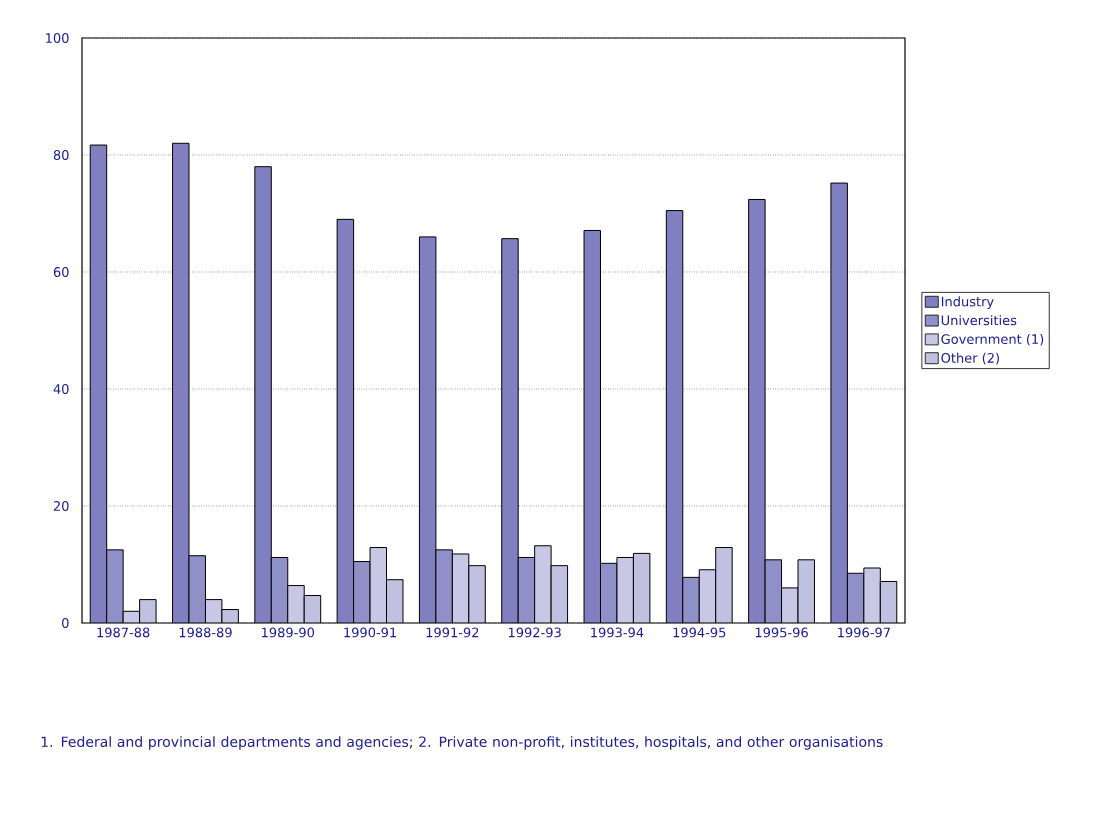  Describe the element at coordinates (452, 632) in the screenshot. I see `x-tick-label: 1991-92` at that location.